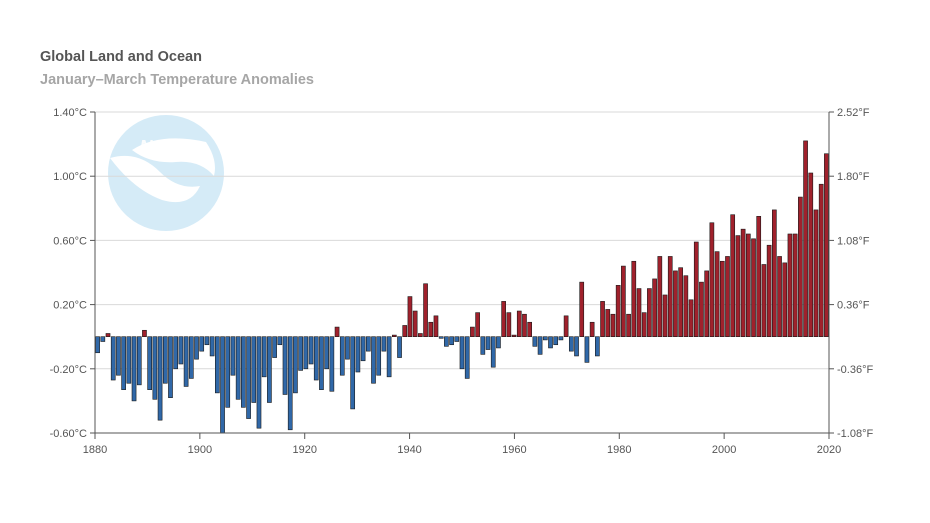 The width and height of the screenshot is (930, 523). What do you see at coordinates (166, 173) in the screenshot?
I see `noaa-logo: NOAA` at bounding box center [166, 173].